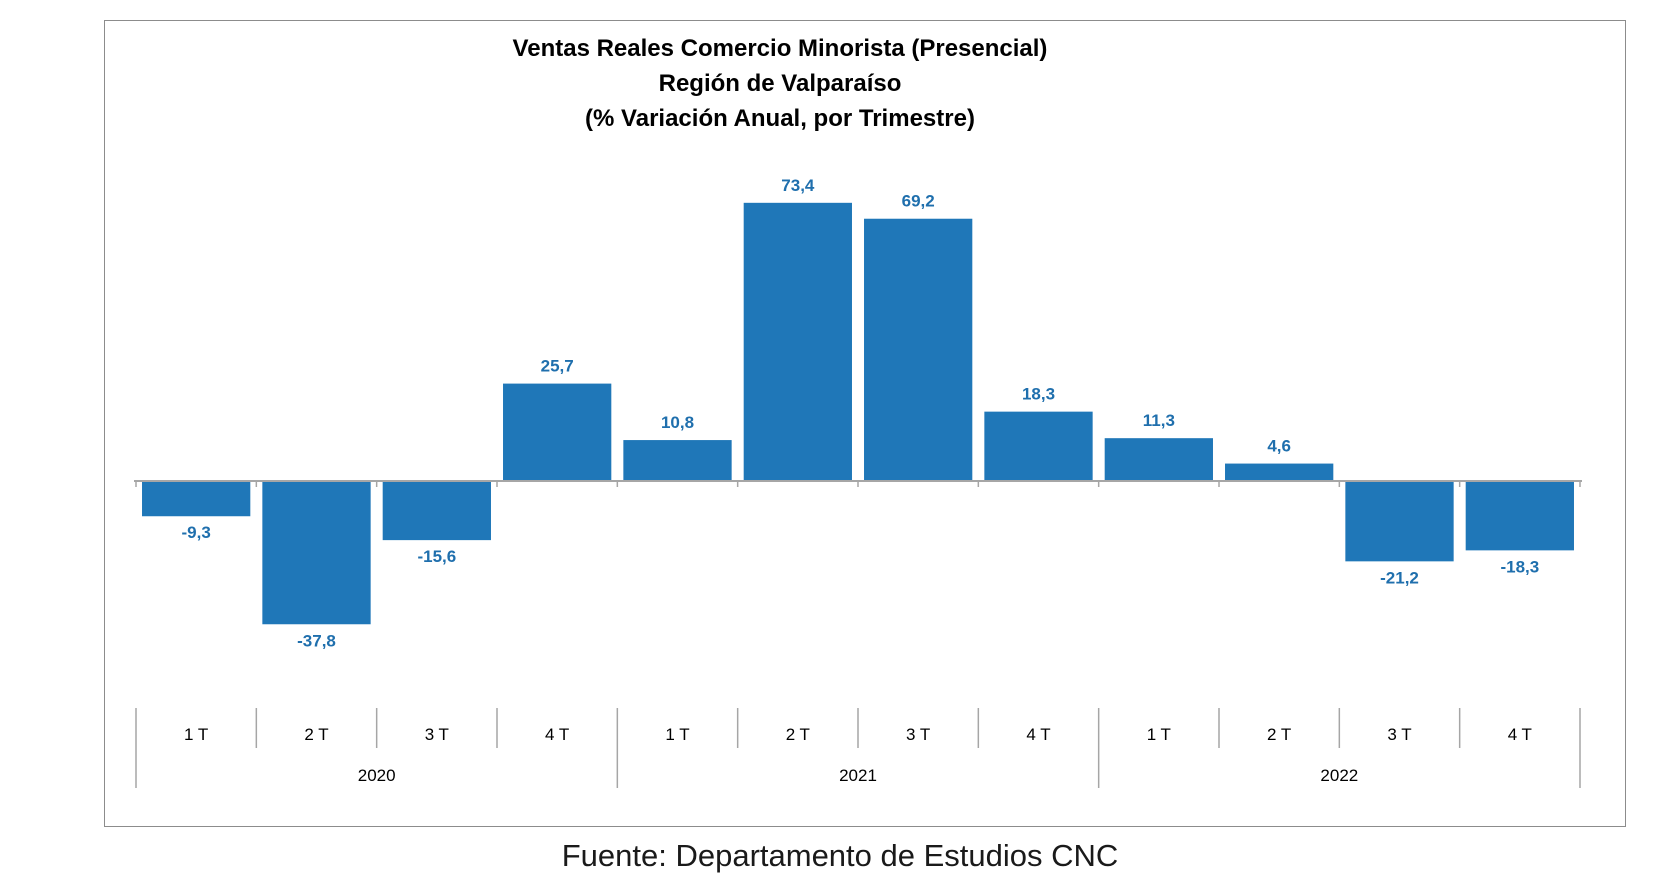 Image resolution: width=1680 pixels, height=887 pixels. What do you see at coordinates (1339, 775) in the screenshot?
I see `group-label: 2022` at bounding box center [1339, 775].